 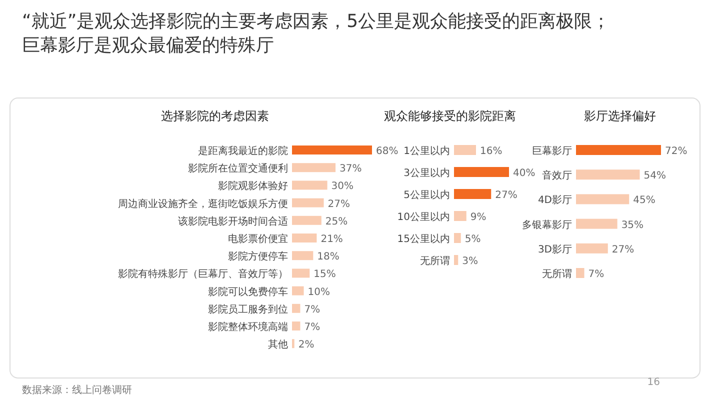 What do you see at coordinates (427, 173) in the screenshot?
I see `y-tick-label: 3公里以内` at bounding box center [427, 173].